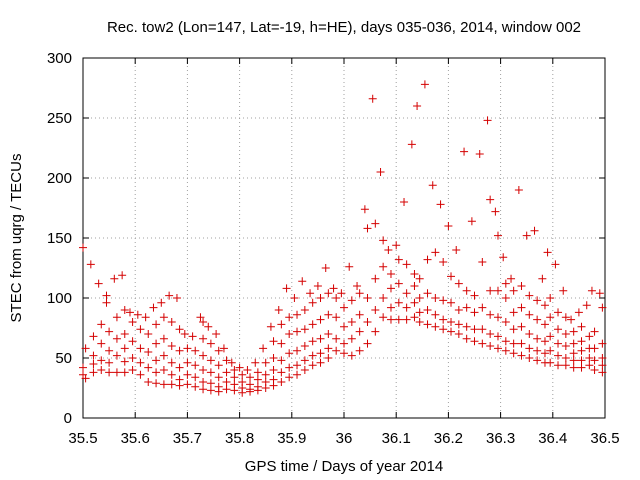 The width and height of the screenshot is (640, 480). What do you see at coordinates (59, 298) in the screenshot?
I see `y-tick-label: 100` at bounding box center [59, 298].